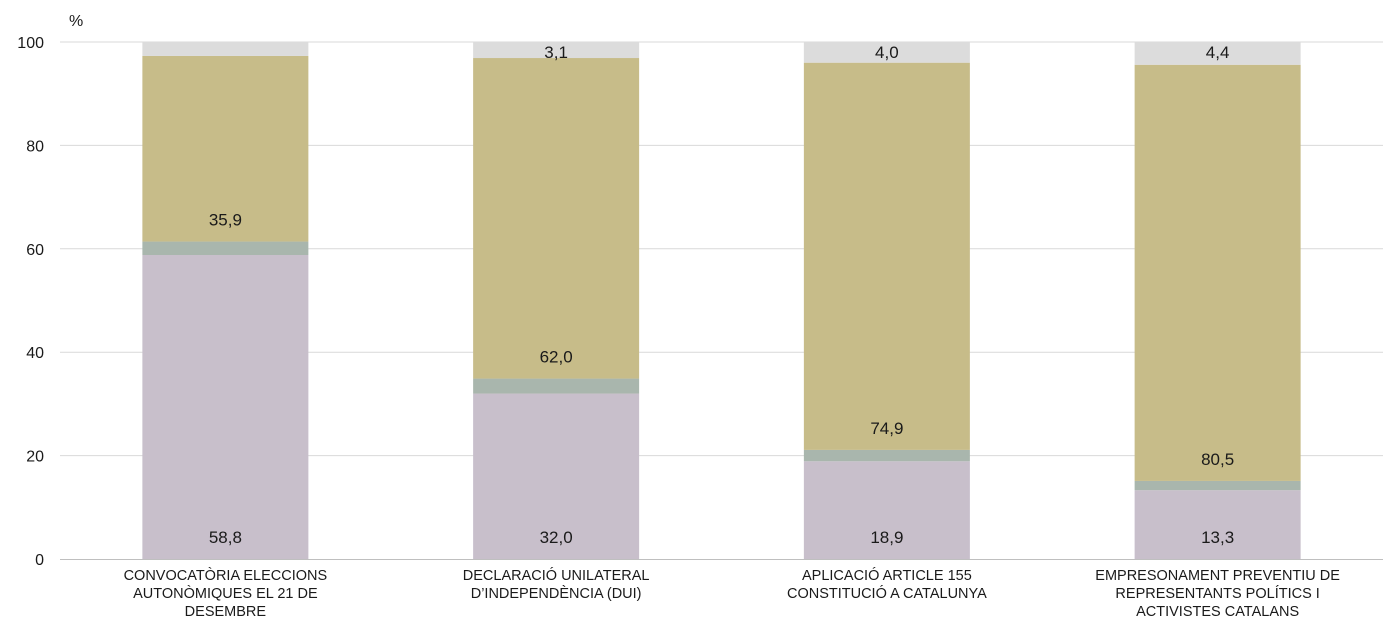 The image size is (1383, 624). What do you see at coordinates (1217, 537) in the screenshot?
I see `data-label: 13,3` at bounding box center [1217, 537].